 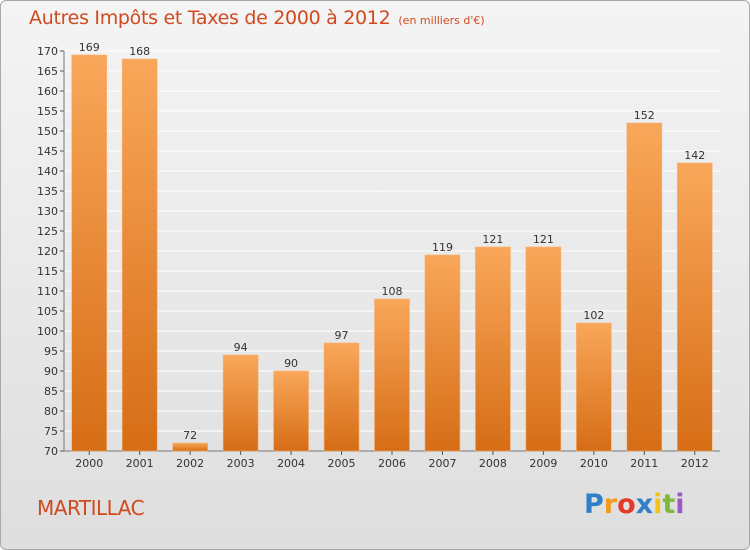 I want to click on y-tick-label: 140, so click(x=47, y=171).